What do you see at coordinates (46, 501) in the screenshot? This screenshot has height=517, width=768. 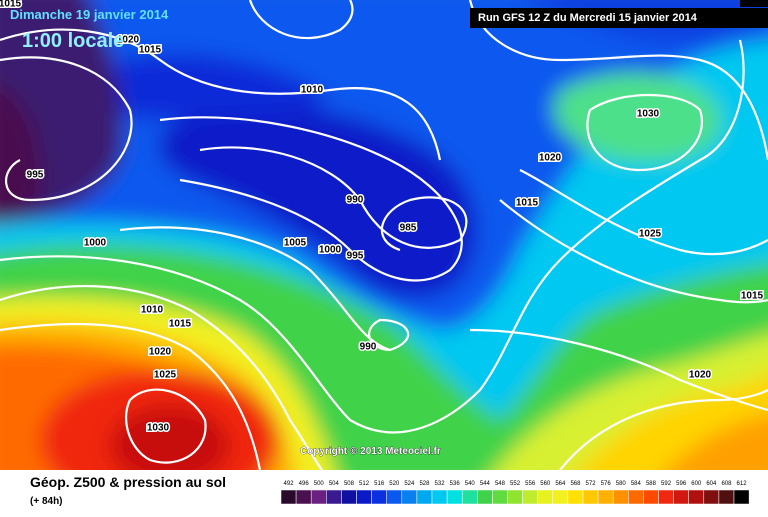 I see `legend-subtitle: (+ 84h)` at bounding box center [46, 501].